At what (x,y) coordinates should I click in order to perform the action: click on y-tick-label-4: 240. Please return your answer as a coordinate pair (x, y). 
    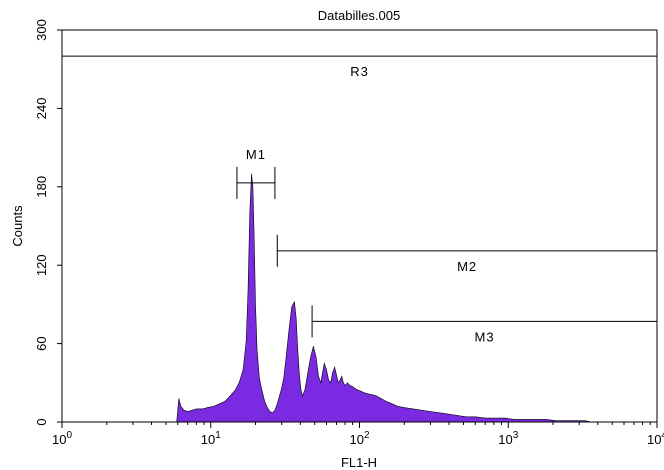
    Looking at the image, I should click on (41, 109).